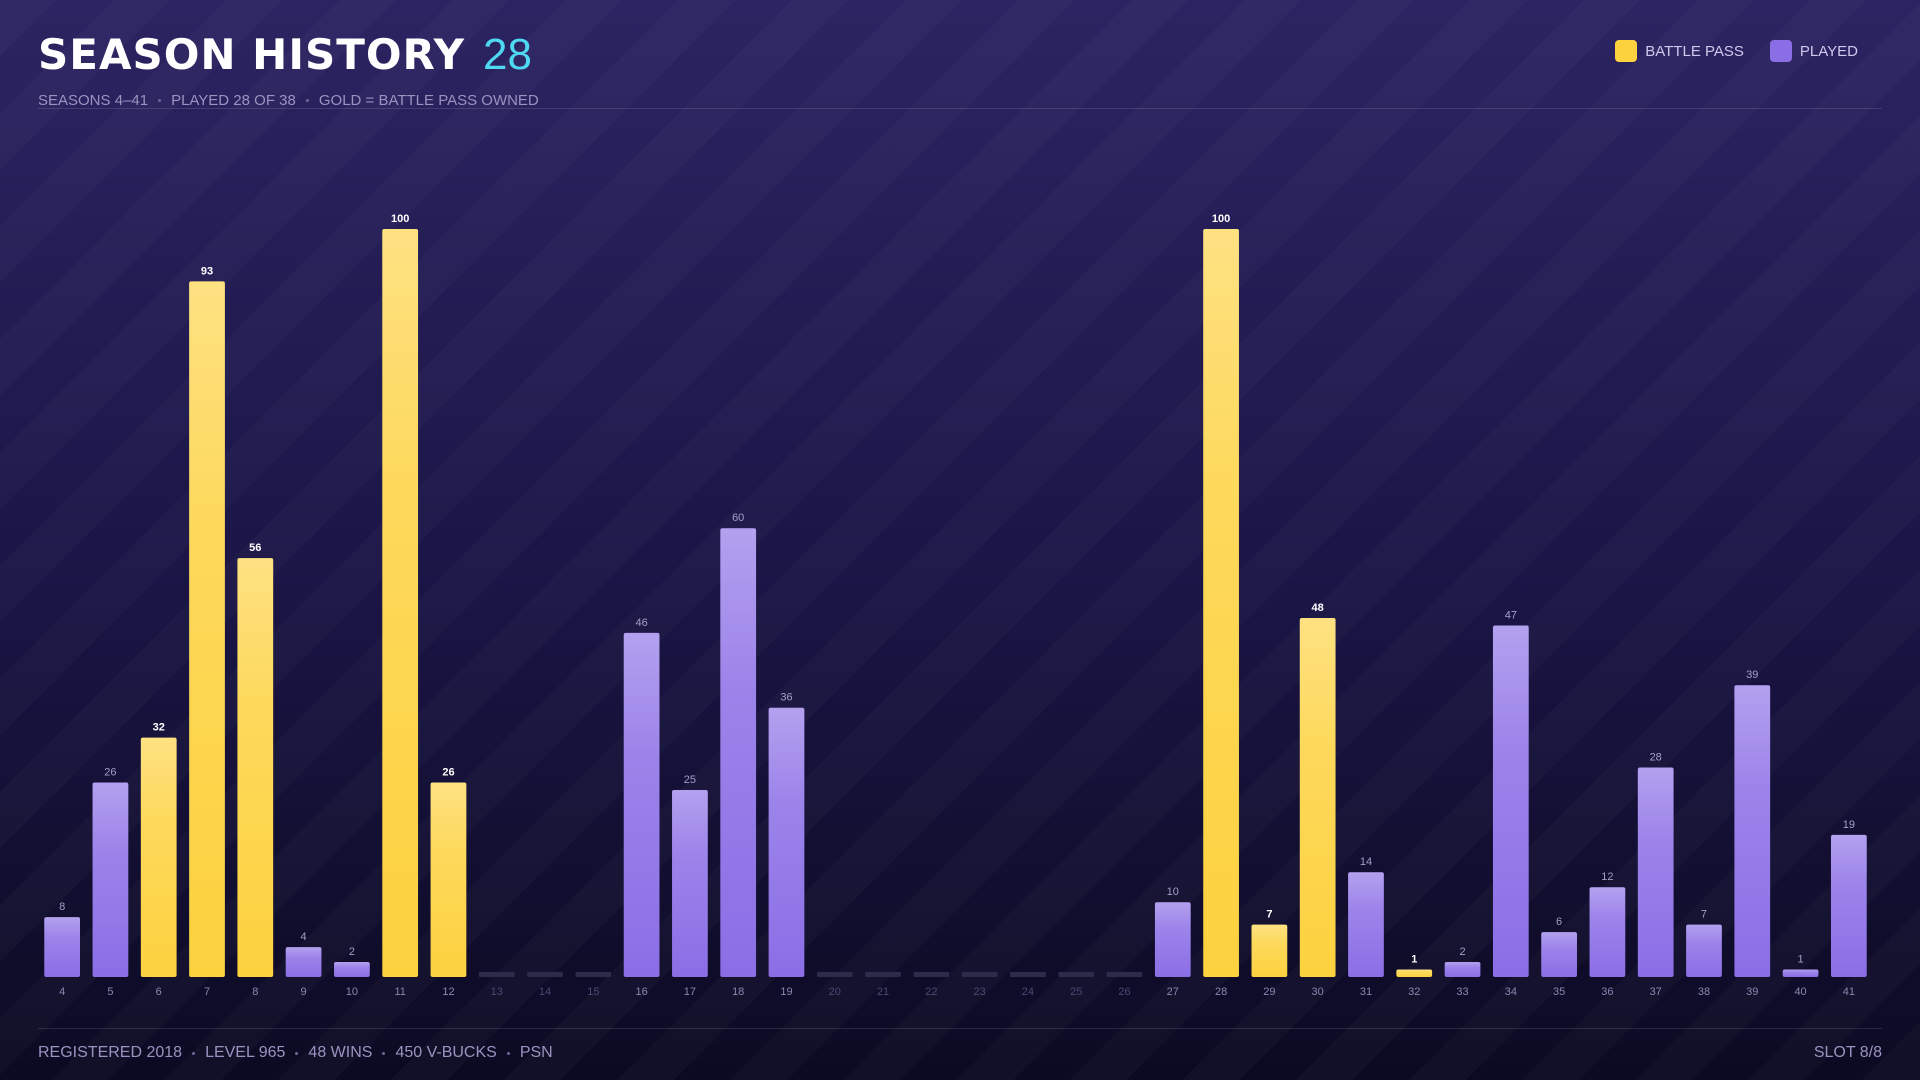  What do you see at coordinates (233, 100) in the screenshot?
I see `text-item: PLAYED 28 OF 38` at bounding box center [233, 100].